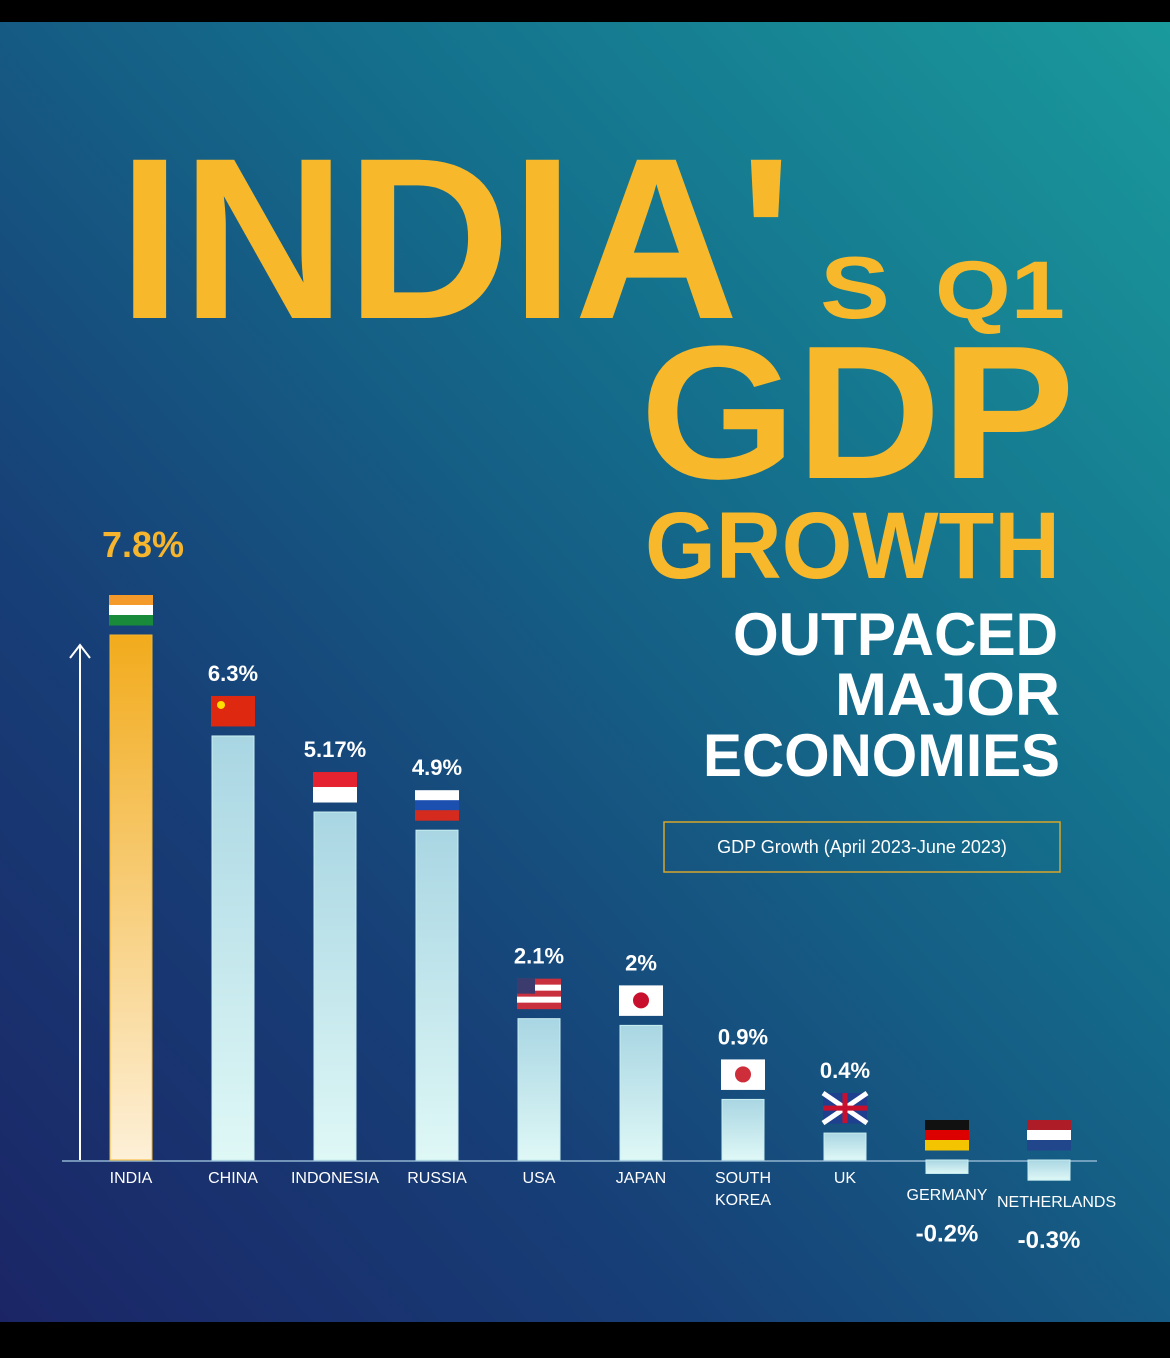 This screenshot has height=1358, width=1170. What do you see at coordinates (1049, 1240) in the screenshot?
I see `value-label: -0.3%` at bounding box center [1049, 1240].